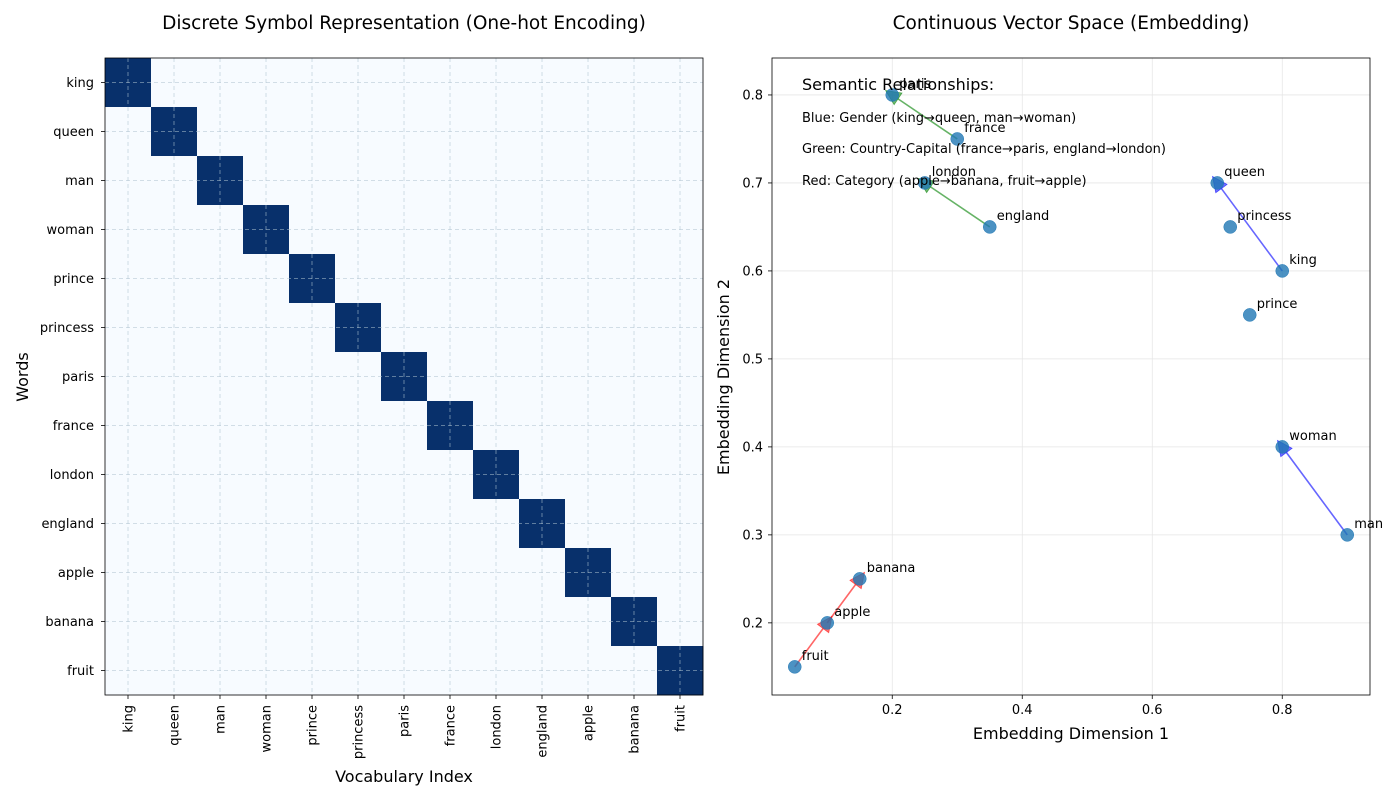  Describe the element at coordinates (221, 719) in the screenshot. I see `heatmap-xtick-man: man` at that location.